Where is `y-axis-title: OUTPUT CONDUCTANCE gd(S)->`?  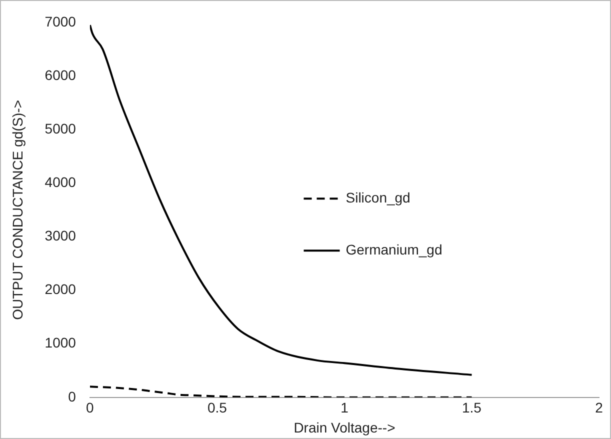
y-axis-title: OUTPUT CONDUCTANCE gd(S)-> is located at coordinates (17, 210).